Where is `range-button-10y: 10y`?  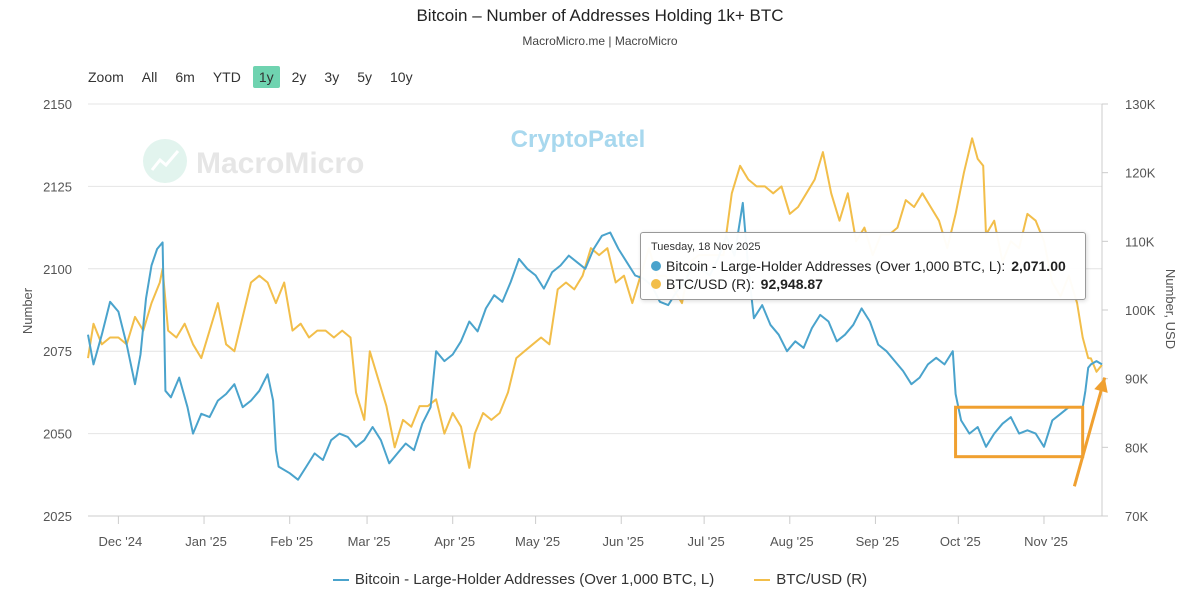
range-button-10y: 10y is located at coordinates (401, 77).